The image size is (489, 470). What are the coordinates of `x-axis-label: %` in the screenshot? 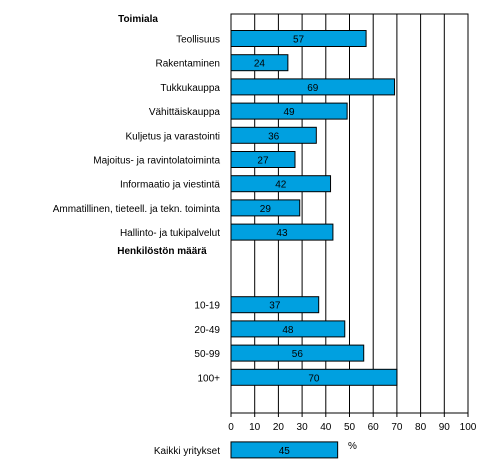 It's located at (352, 446).